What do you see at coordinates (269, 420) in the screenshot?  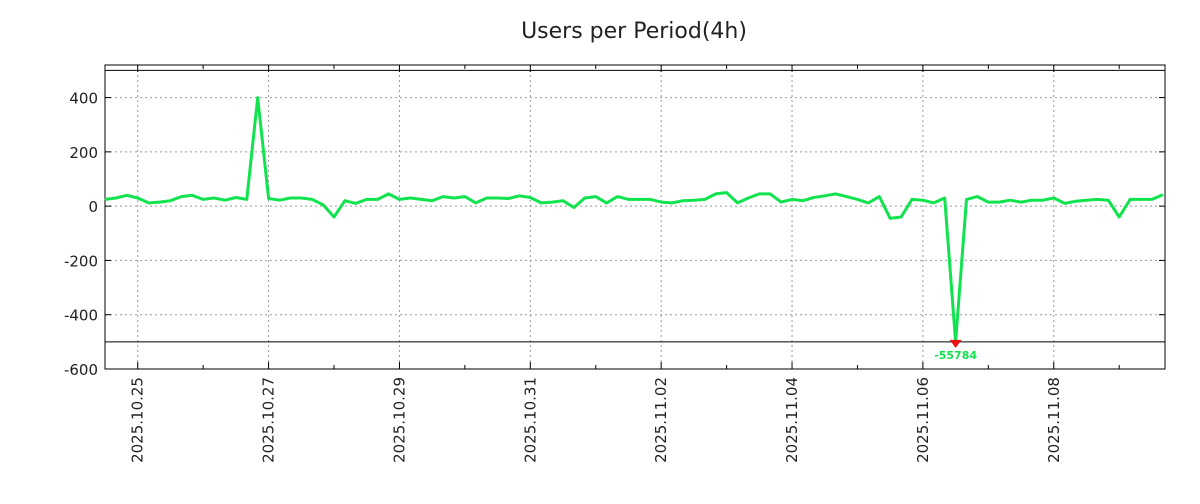 I see `x-tick-label: 2025.10.27` at bounding box center [269, 420].